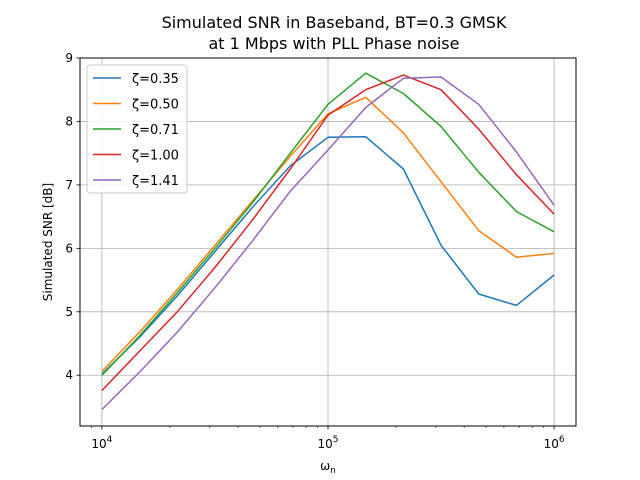  Describe the element at coordinates (334, 43) in the screenshot. I see `chart-title-line2: at 1 Mbps with PLL Phase noise` at that location.